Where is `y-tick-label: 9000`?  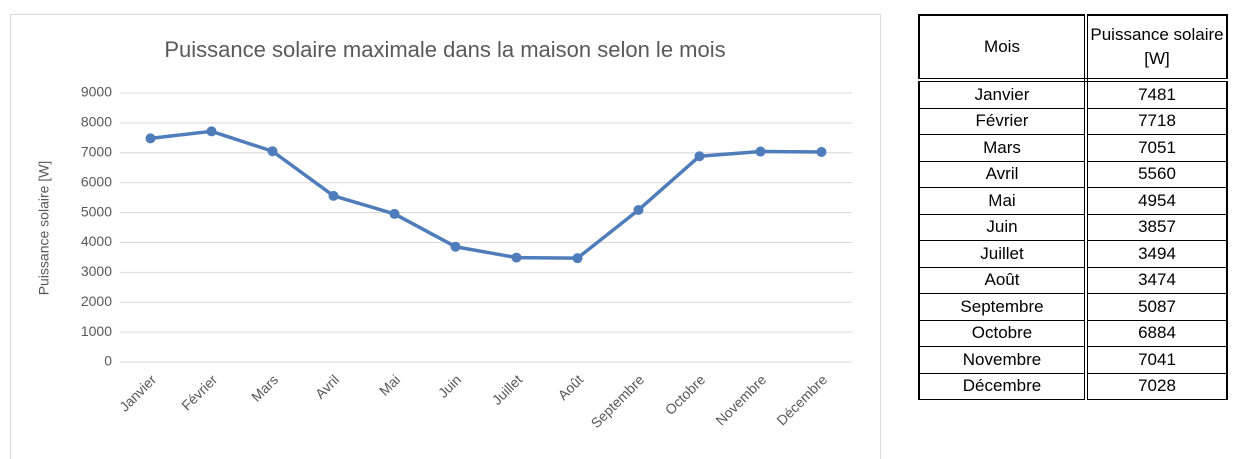
y-tick-label: 9000 is located at coordinates (96, 92).